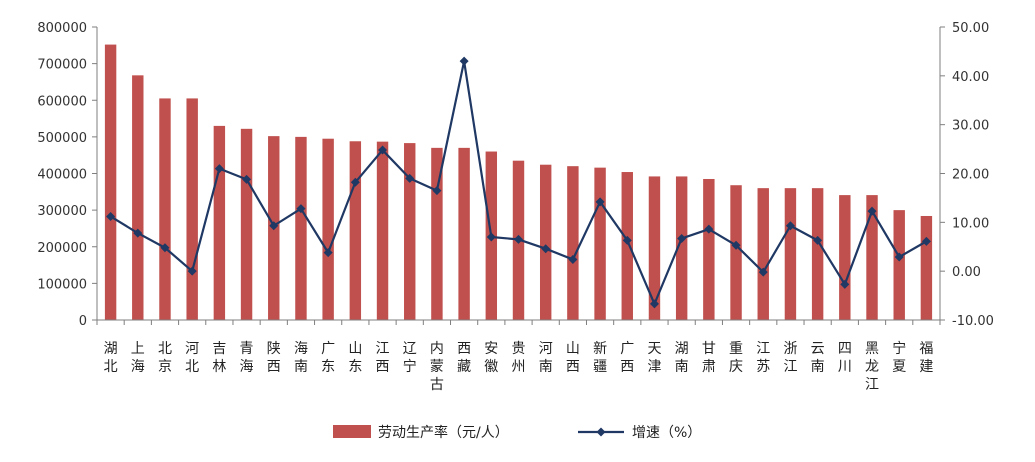 The width and height of the screenshot is (1035, 462). Describe the element at coordinates (219, 358) in the screenshot. I see `category-label-4: 吉林` at that location.